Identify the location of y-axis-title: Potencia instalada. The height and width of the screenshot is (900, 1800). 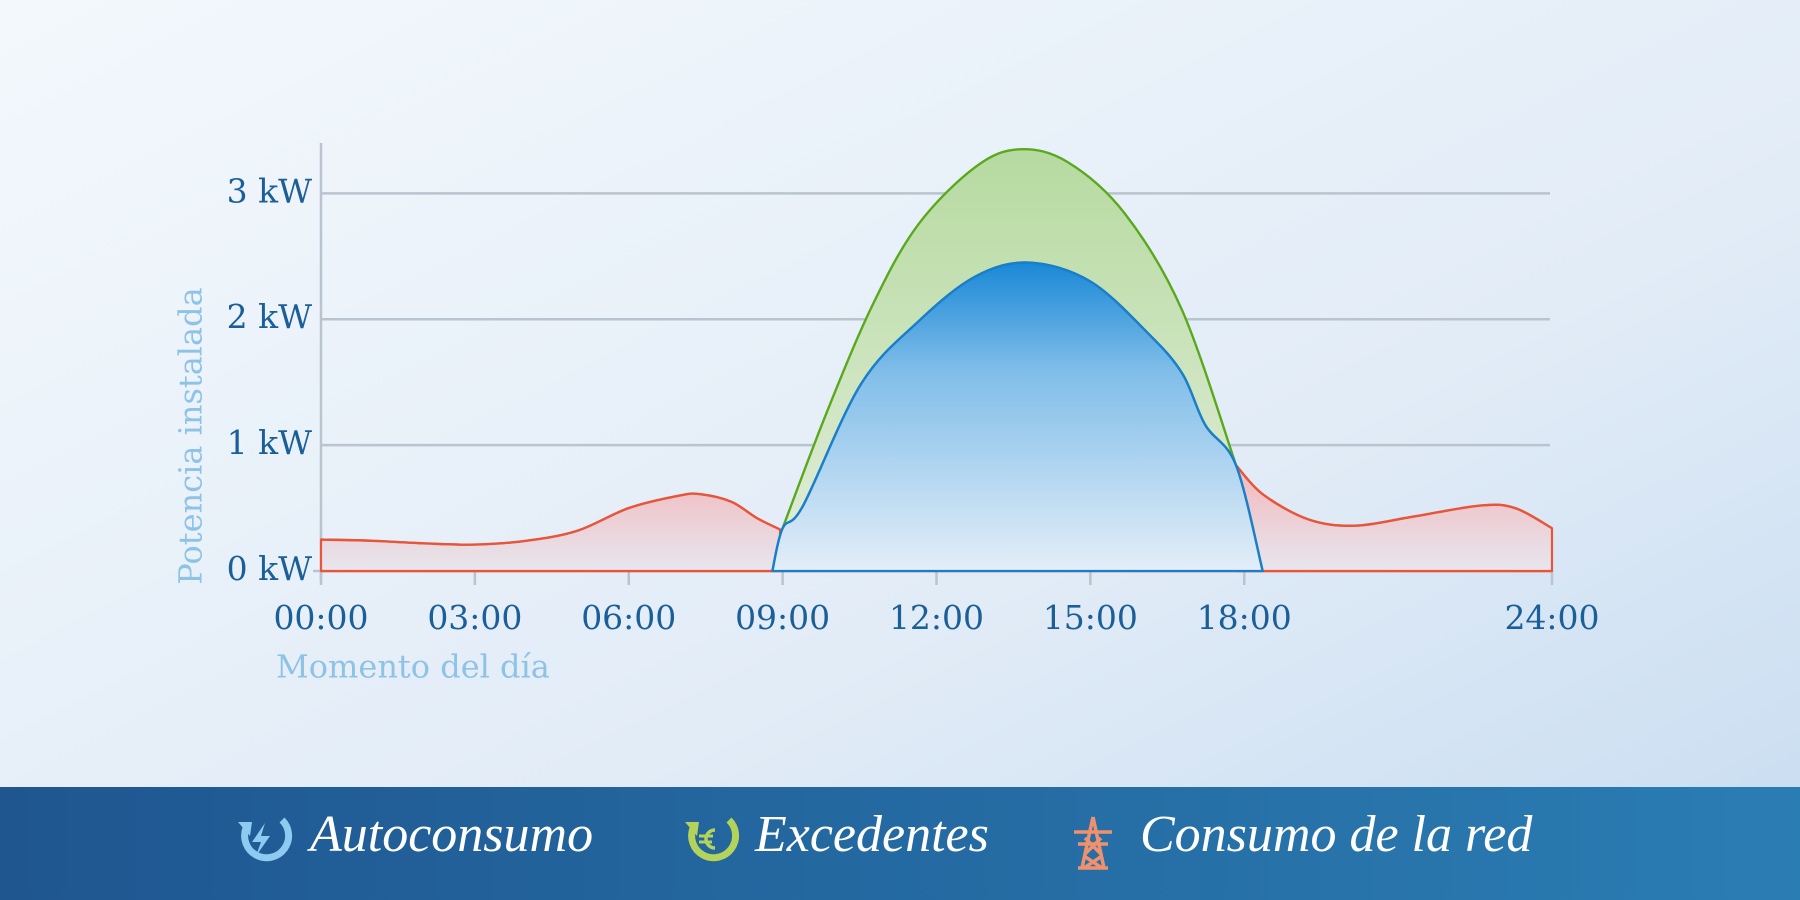
(191, 435).